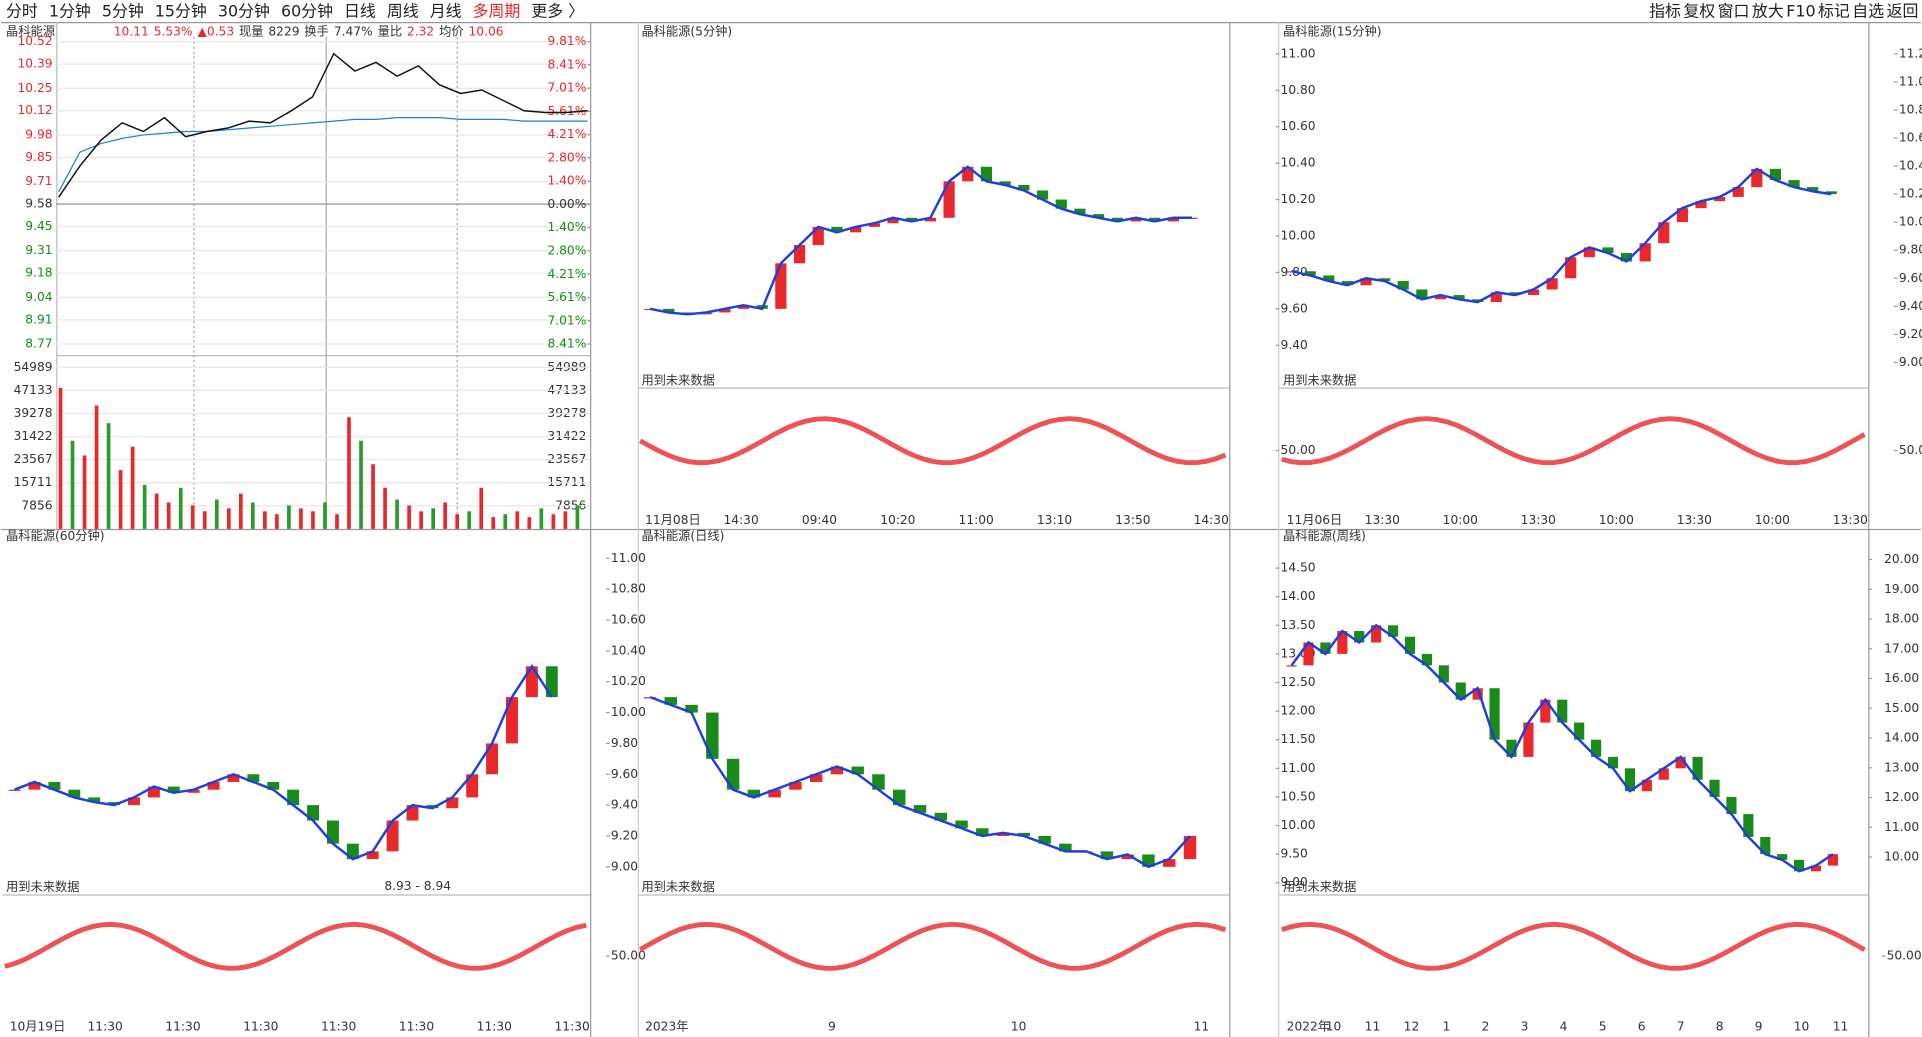 The height and width of the screenshot is (1037, 1922). I want to click on tool-button: 窗口, so click(1734, 11).